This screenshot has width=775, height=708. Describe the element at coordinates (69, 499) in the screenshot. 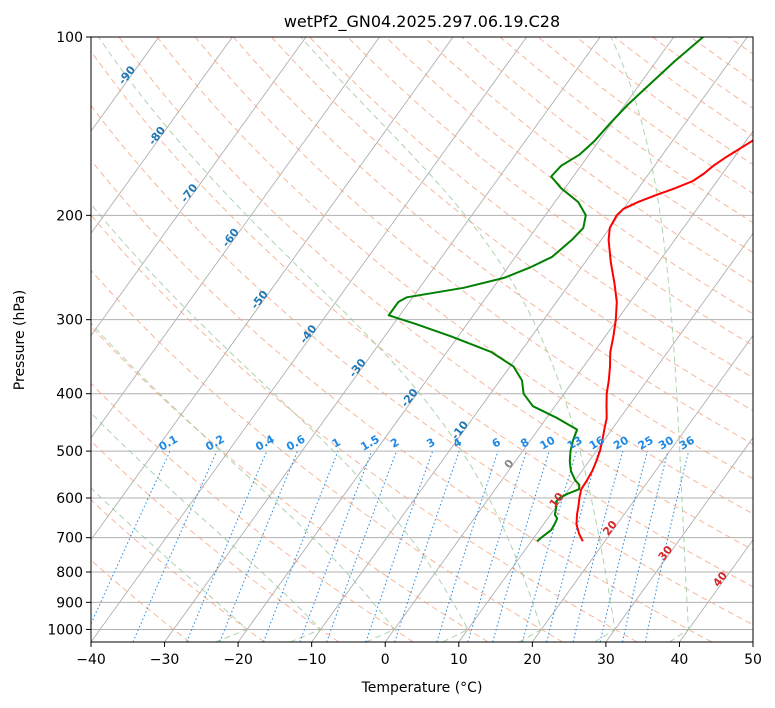

I see `y-tick-label: 600` at that location.